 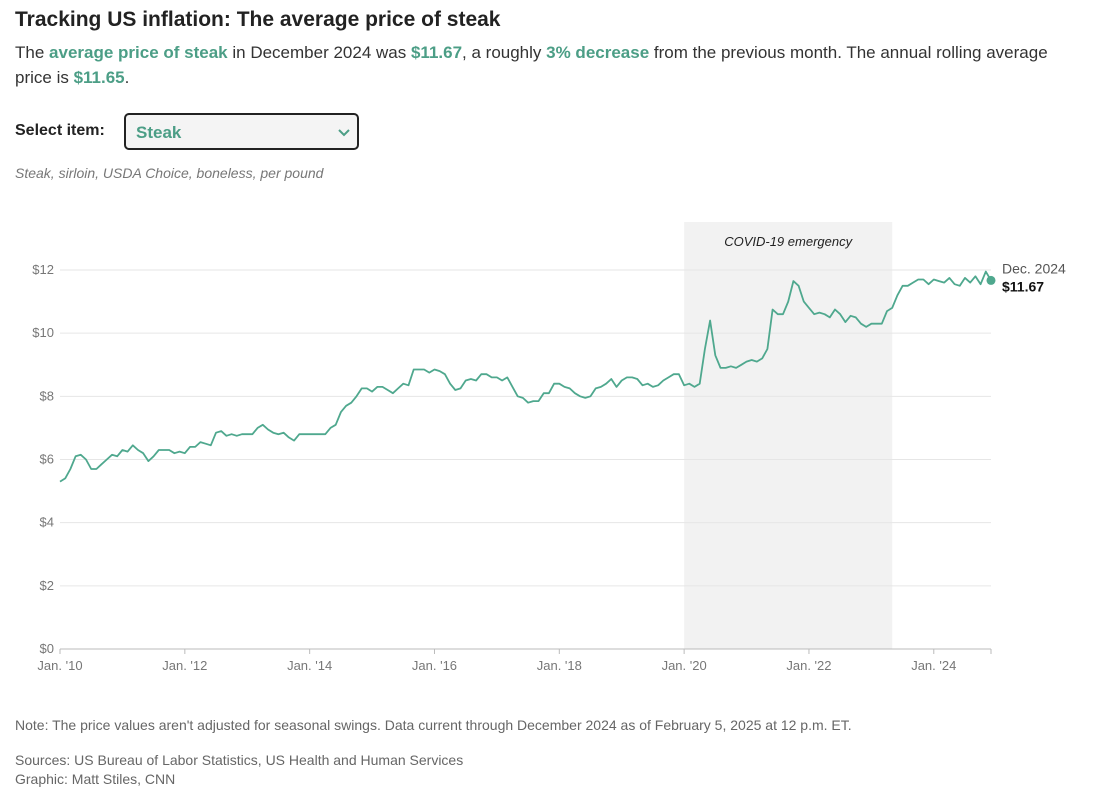 What do you see at coordinates (436, 52) in the screenshot?
I see `subtitle-highlight: $11.67` at bounding box center [436, 52].